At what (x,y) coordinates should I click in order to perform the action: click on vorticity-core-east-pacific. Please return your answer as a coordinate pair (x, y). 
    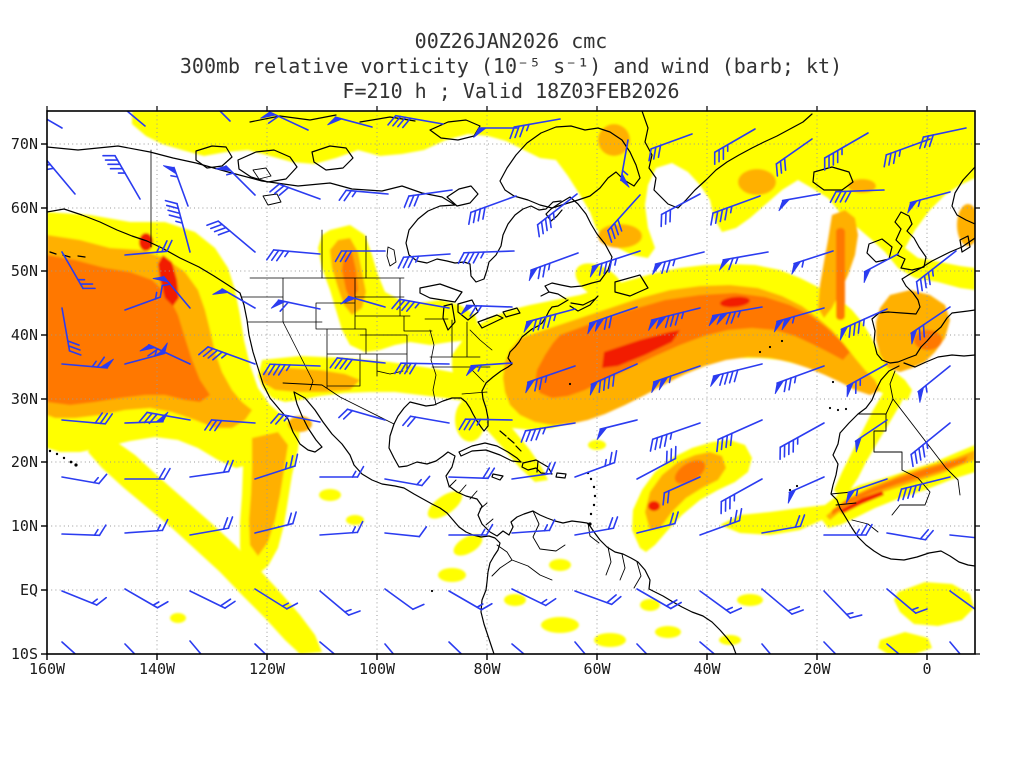
    Looking at the image, I should click on (268, 494).